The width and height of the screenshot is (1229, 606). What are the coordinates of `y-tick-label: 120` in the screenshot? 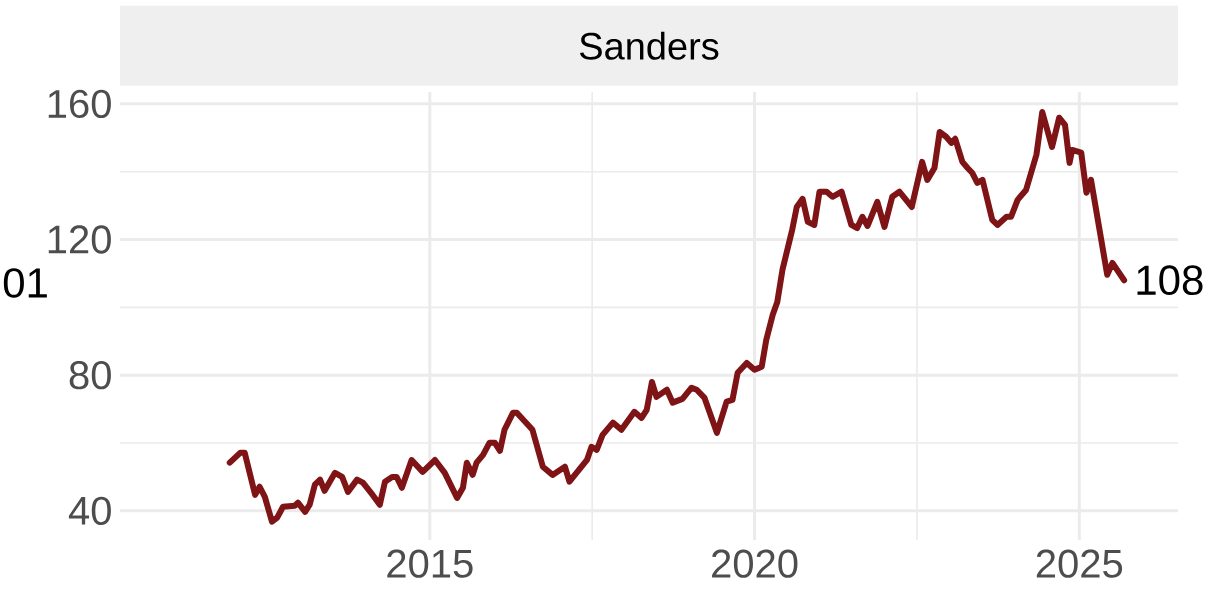 It's located at (79, 239).